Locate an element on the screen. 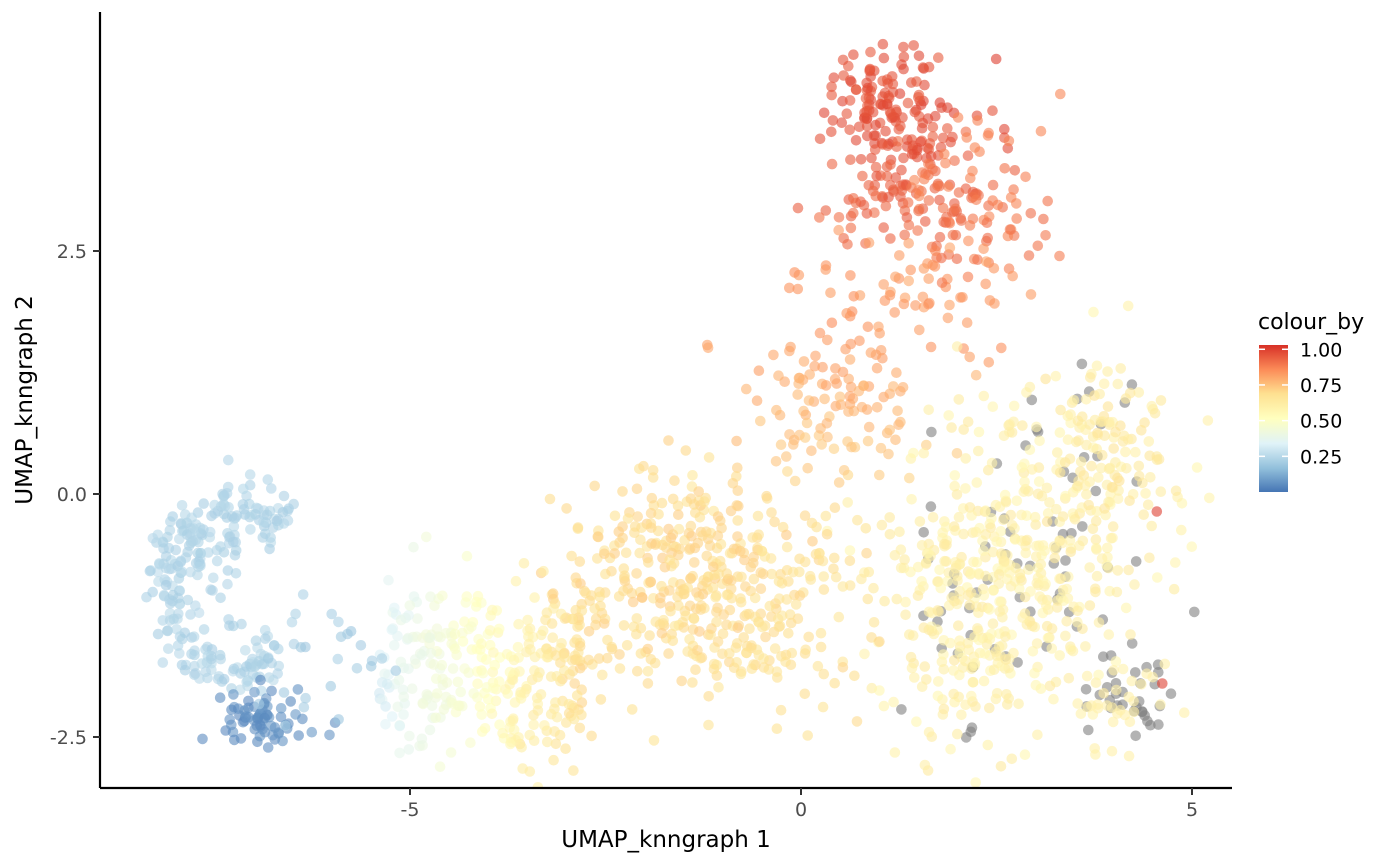 This screenshot has width=1400, height=865. x-axis-title: UMAP_knngraph 1 is located at coordinates (666, 840).